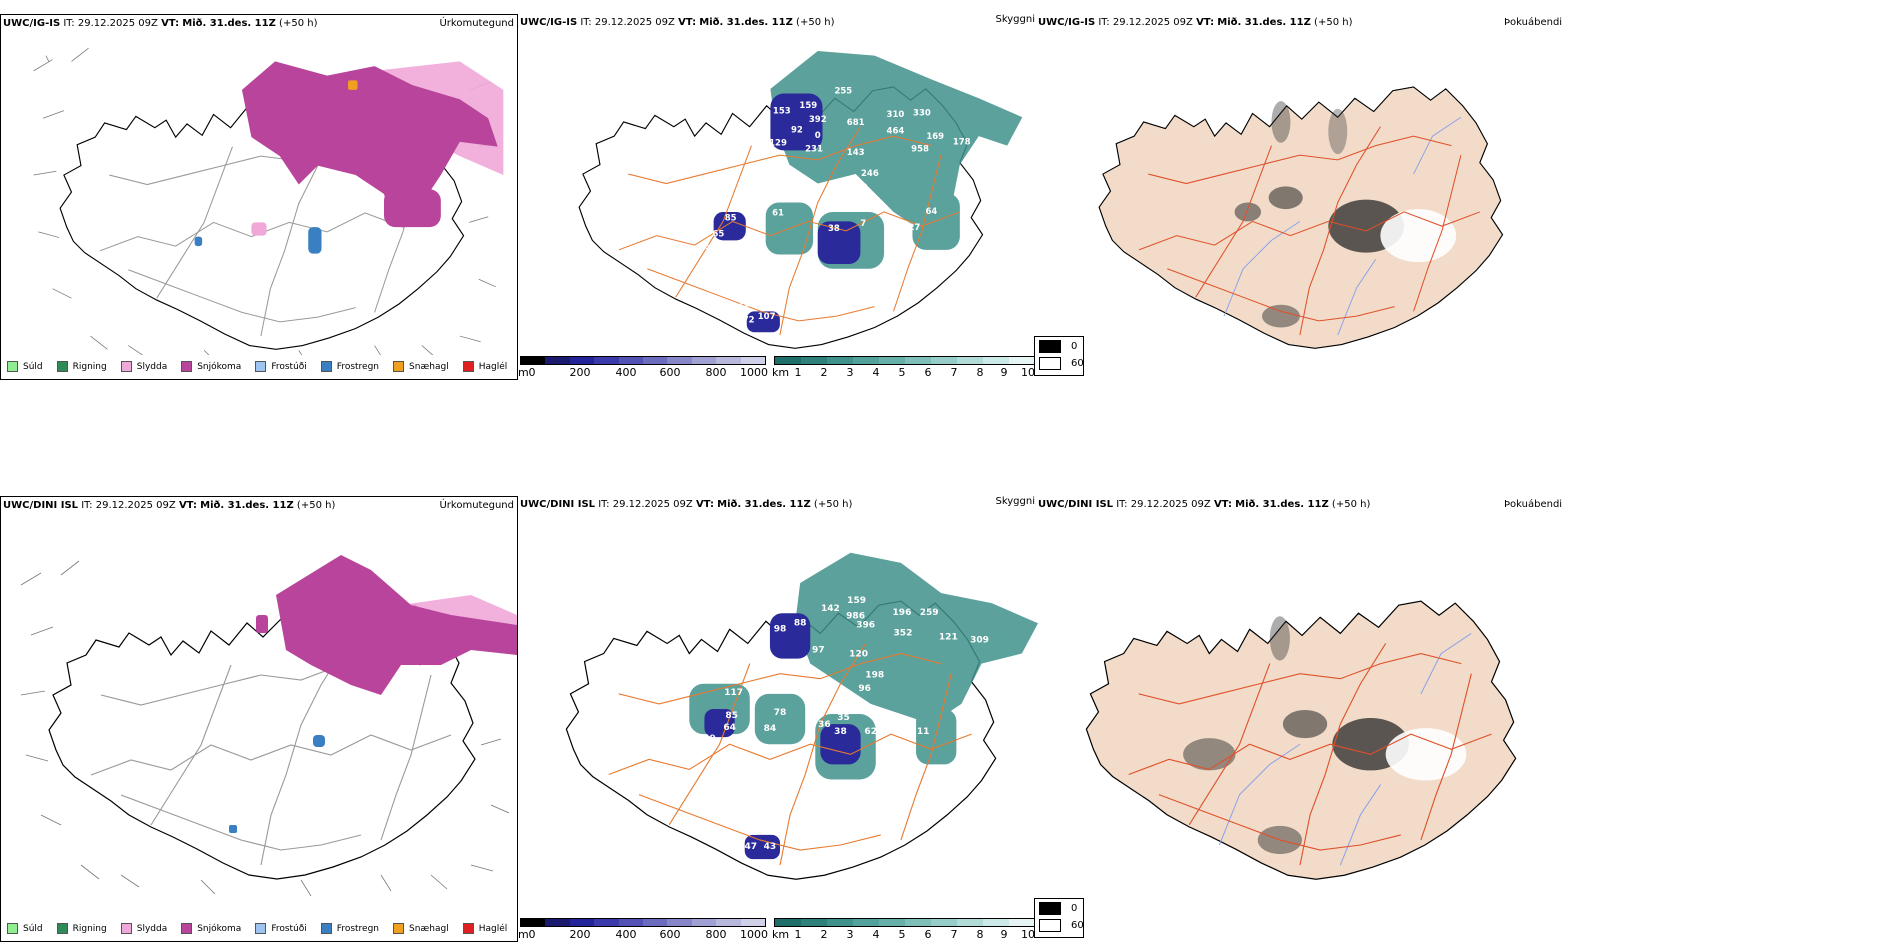 This screenshot has height=950, width=1900. What do you see at coordinates (709, 739) in the screenshot?
I see `vis-label: 49` at bounding box center [709, 739].